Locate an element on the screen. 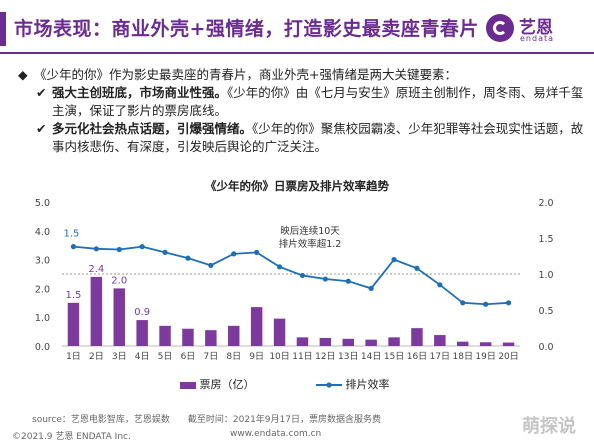 This screenshot has height=444, width=594. endata-logo: 艺恩 endata is located at coordinates (536, 30).